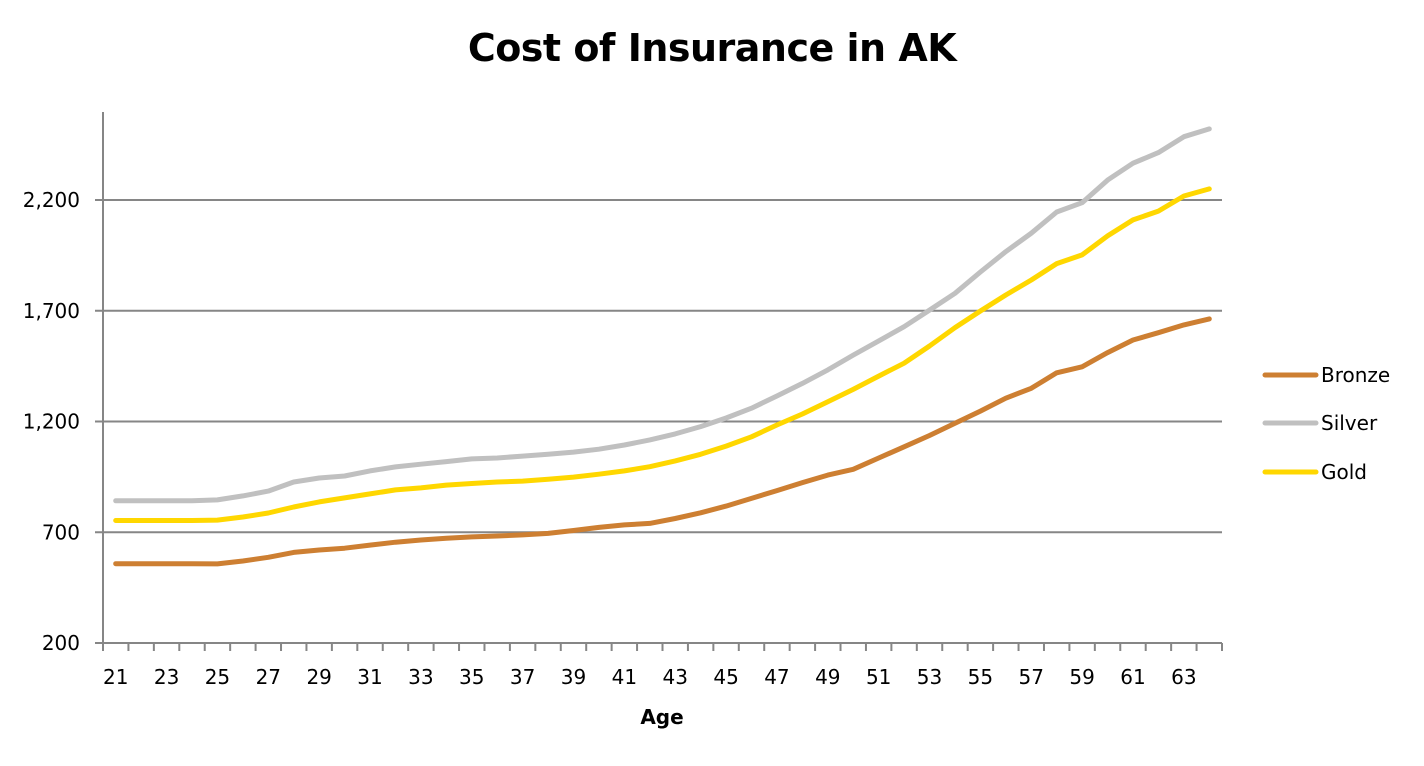 The width and height of the screenshot is (1424, 766). Describe the element at coordinates (420, 677) in the screenshot. I see `x-tick-label: 33` at that location.